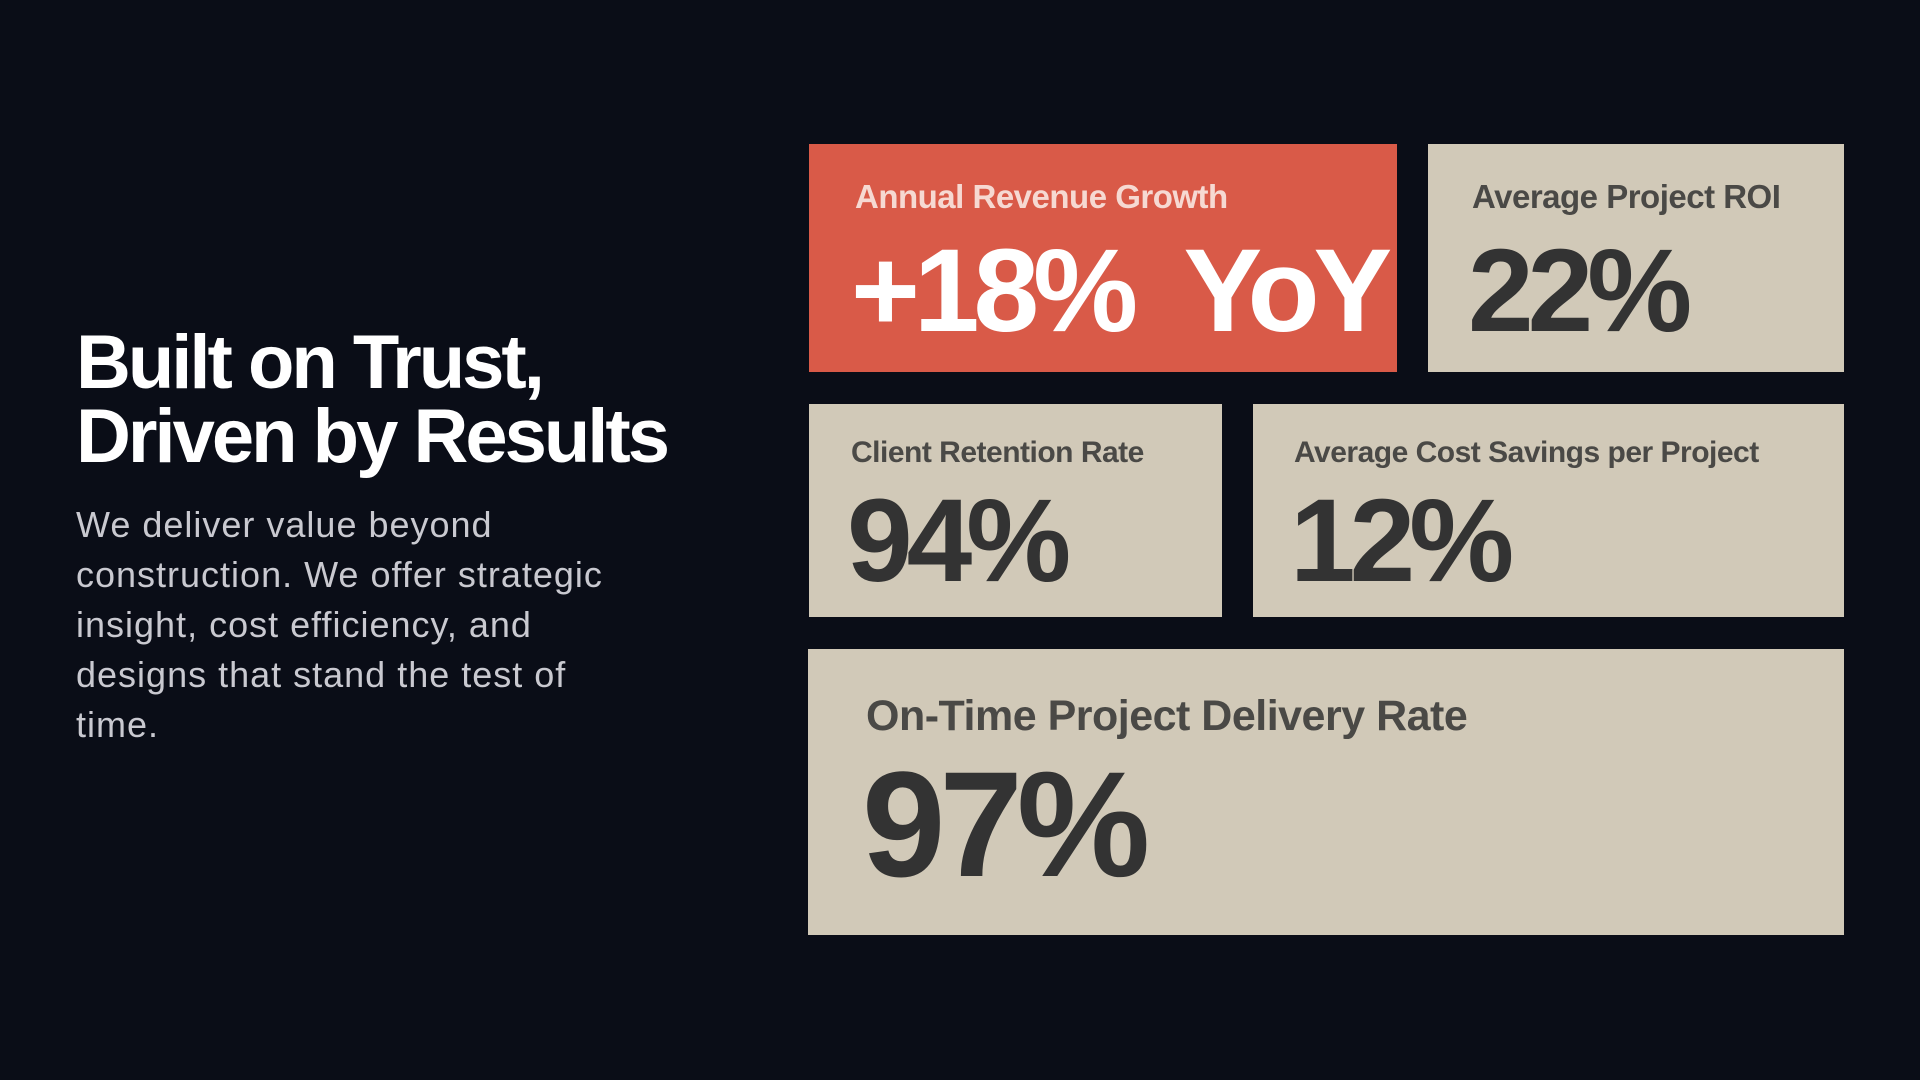 The height and width of the screenshot is (1080, 1920). Describe the element at coordinates (997, 452) in the screenshot. I see `stat-label: Client Retention Rate` at that location.